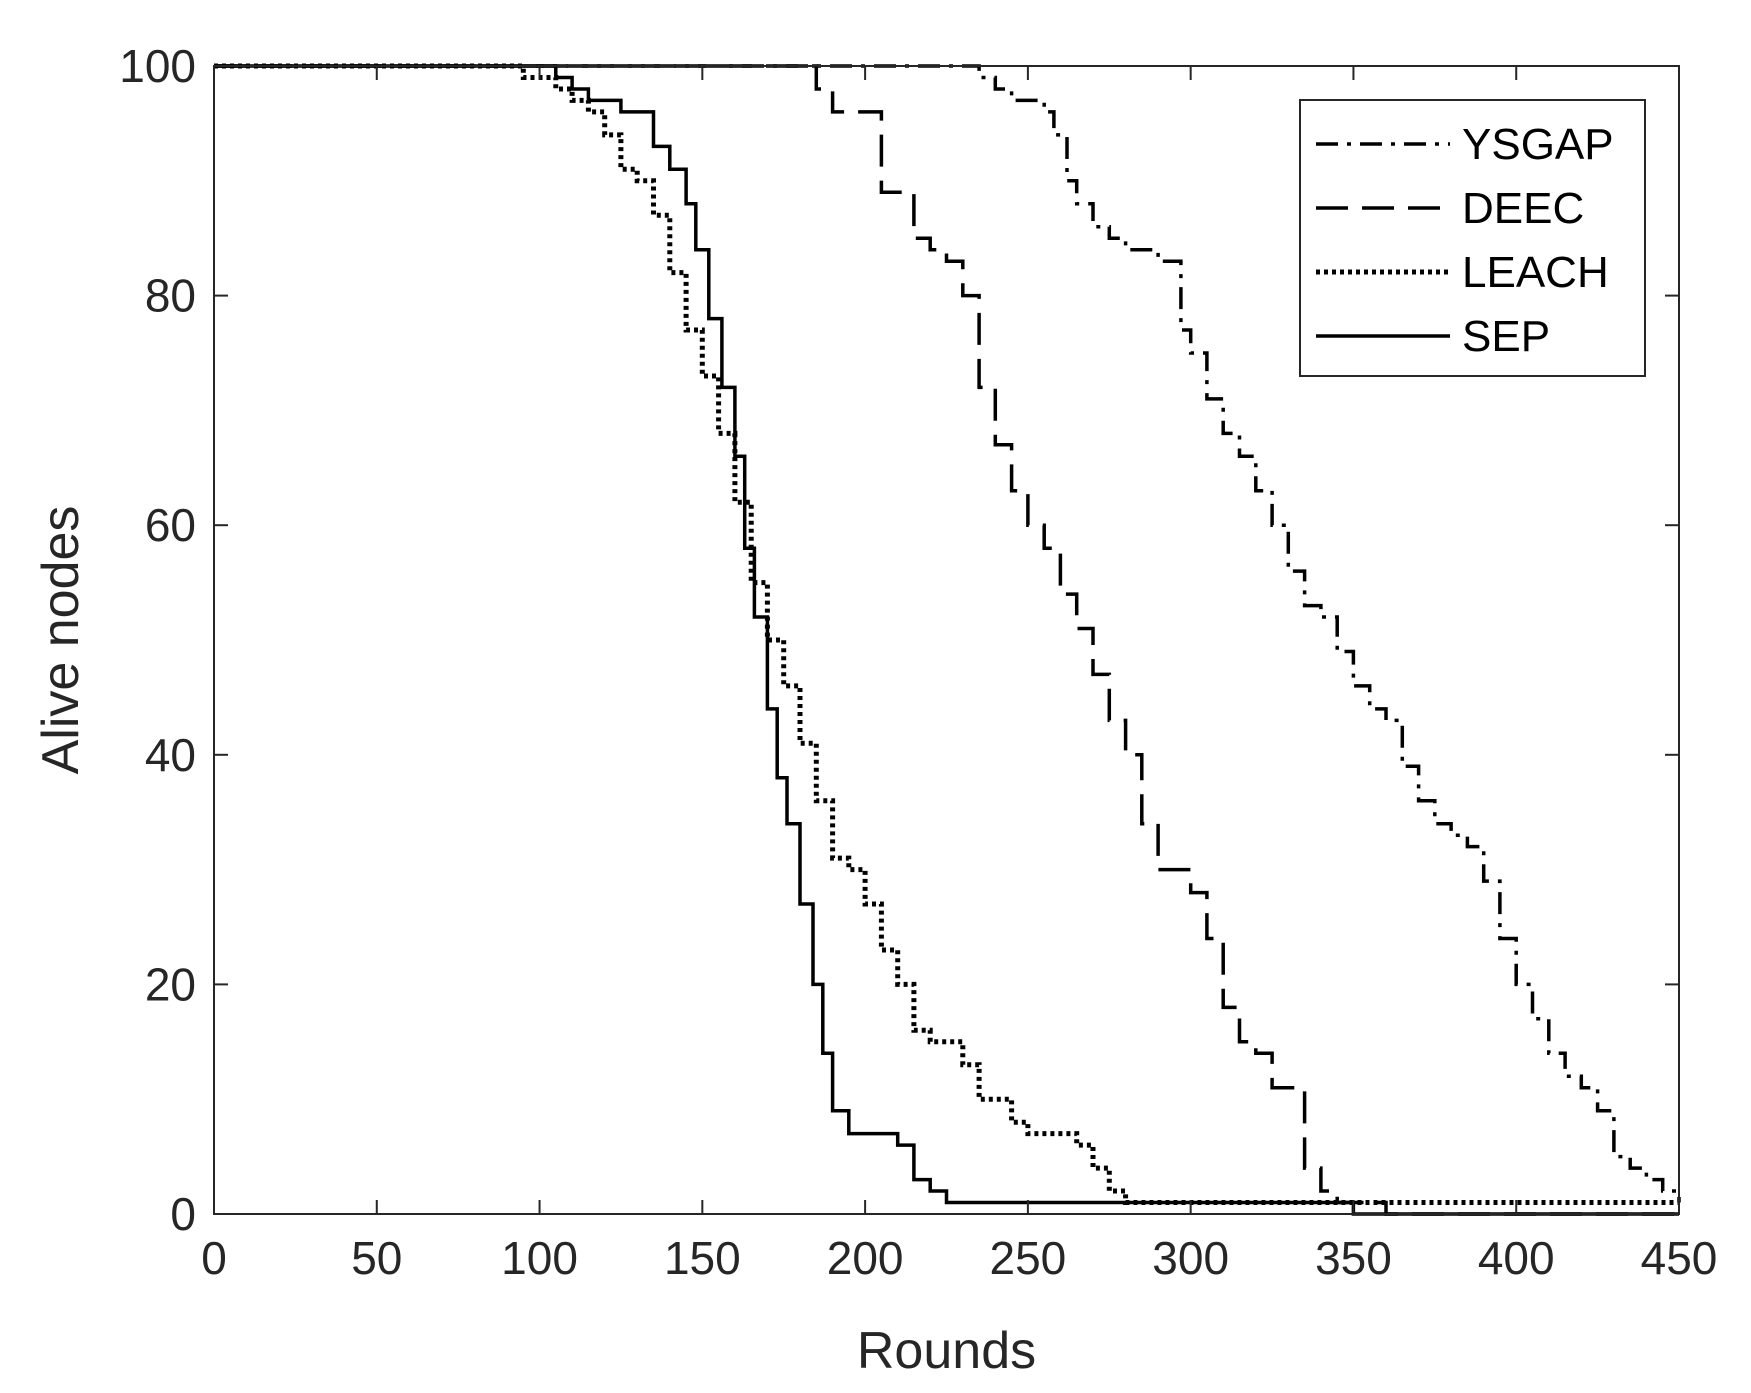 This screenshot has height=1393, width=1751. Describe the element at coordinates (1516, 1258) in the screenshot. I see `x-tick-label: 400` at that location.